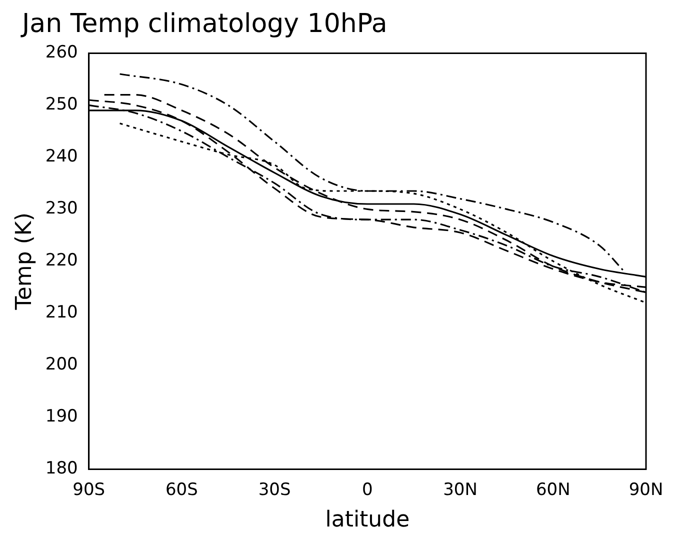 The height and width of the screenshot is (549, 684). What do you see at coordinates (274, 490) in the screenshot?
I see `x-tick-label: 30S` at bounding box center [274, 490].